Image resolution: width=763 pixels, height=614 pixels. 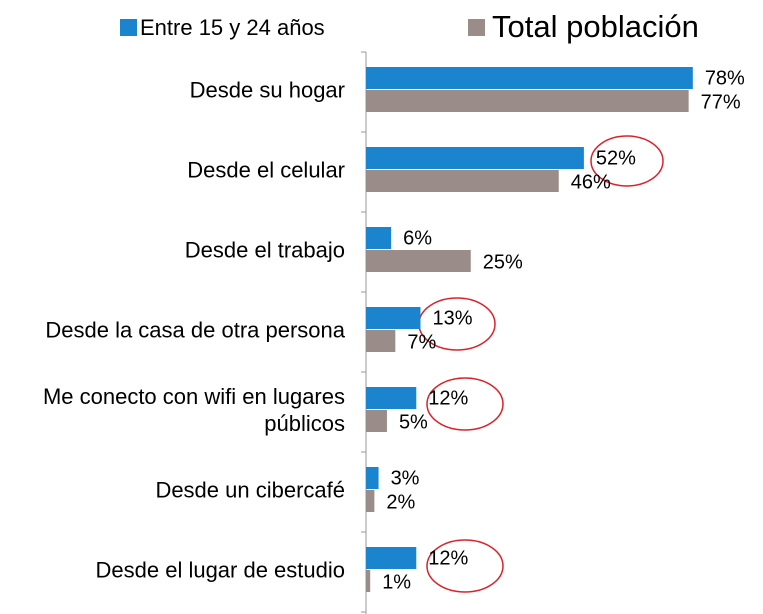 What do you see at coordinates (591, 182) in the screenshot?
I see `value-label: 46%` at bounding box center [591, 182].